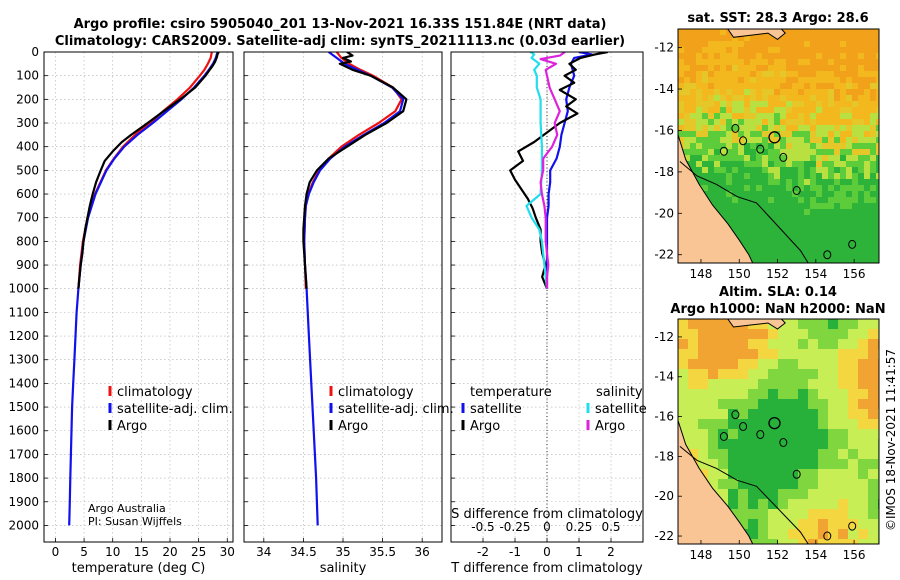  What do you see at coordinates (778, 146) in the screenshot?
I see `map-frame` at bounding box center [778, 146].